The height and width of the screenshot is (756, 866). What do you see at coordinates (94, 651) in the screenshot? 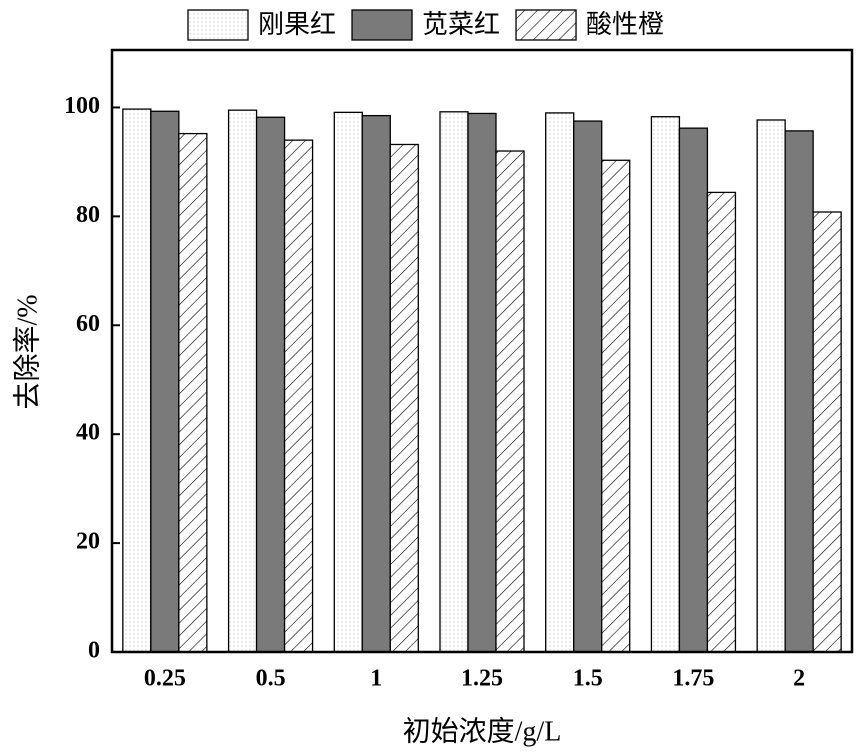
I see `y-tick-label: 0` at bounding box center [94, 651].